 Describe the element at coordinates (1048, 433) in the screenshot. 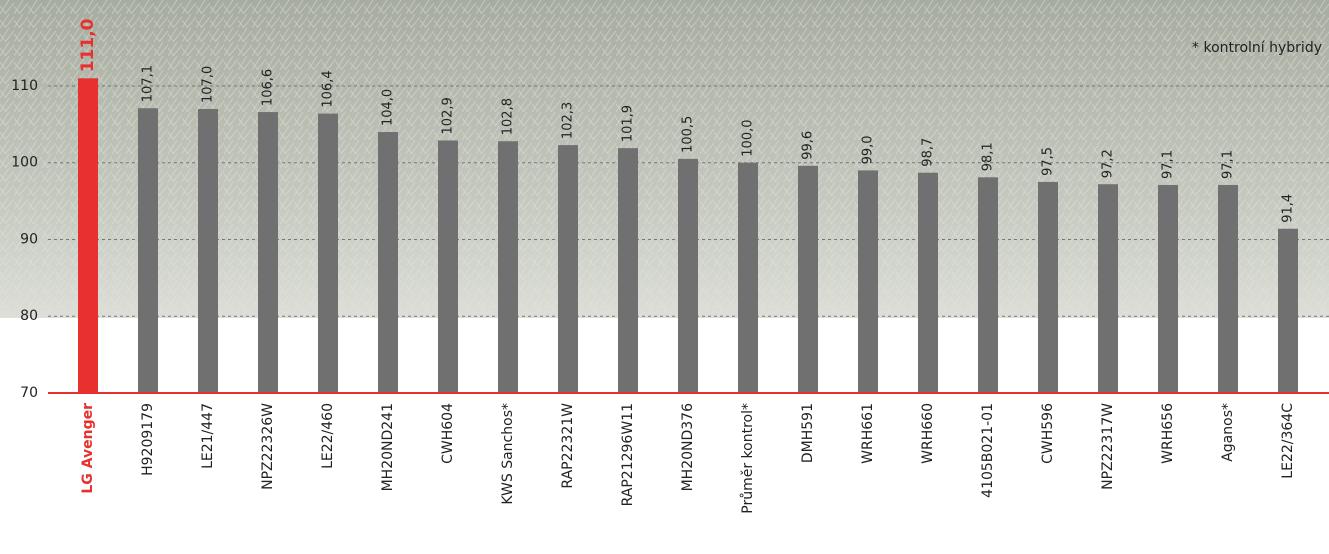

I see `x-tick-label: CWH596` at that location.